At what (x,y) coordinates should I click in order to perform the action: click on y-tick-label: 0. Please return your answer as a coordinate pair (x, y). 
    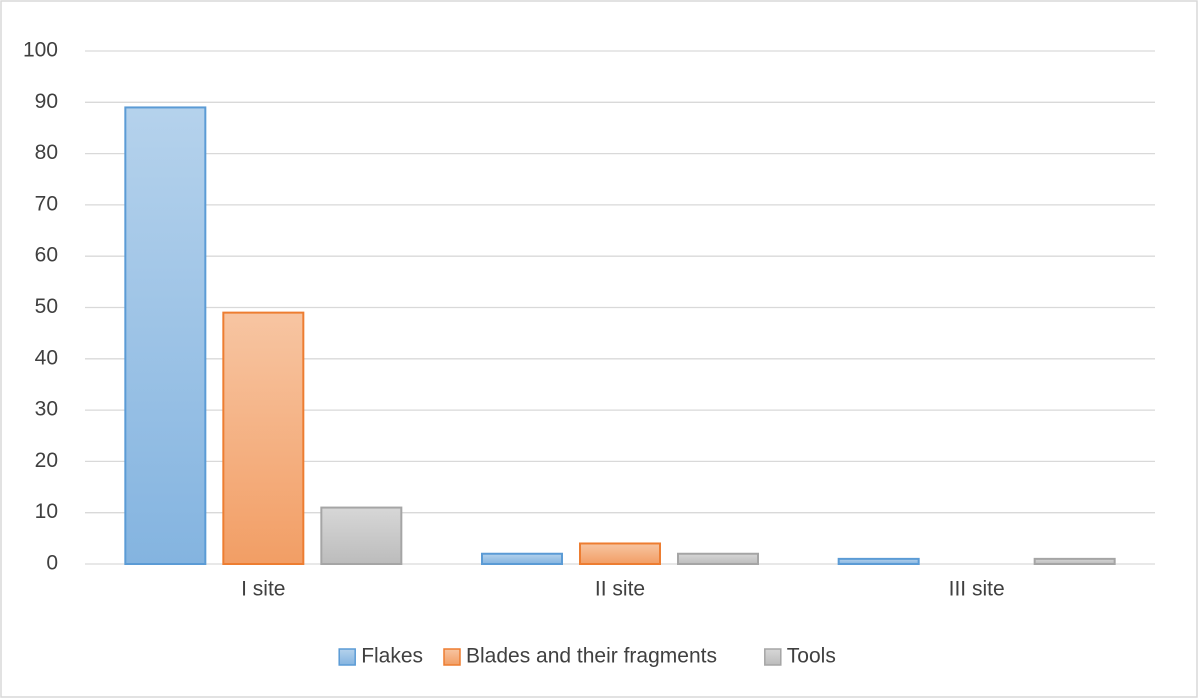
    Looking at the image, I should click on (52, 563).